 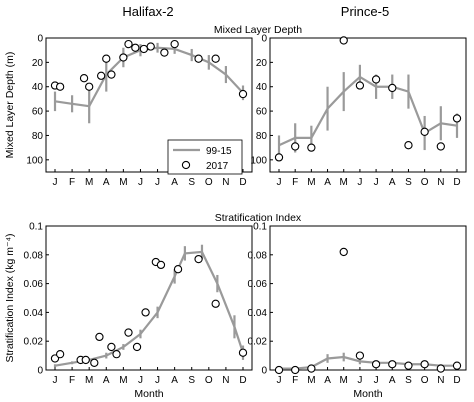 What do you see at coordinates (147, 11) in the screenshot?
I see `column-title-halifax: Halifax-2` at bounding box center [147, 11].